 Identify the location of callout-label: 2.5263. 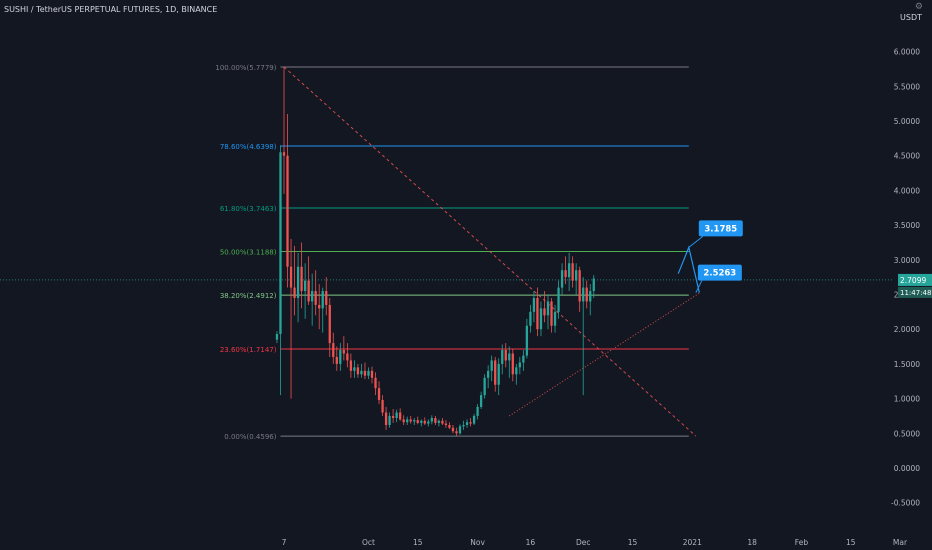
(719, 274).